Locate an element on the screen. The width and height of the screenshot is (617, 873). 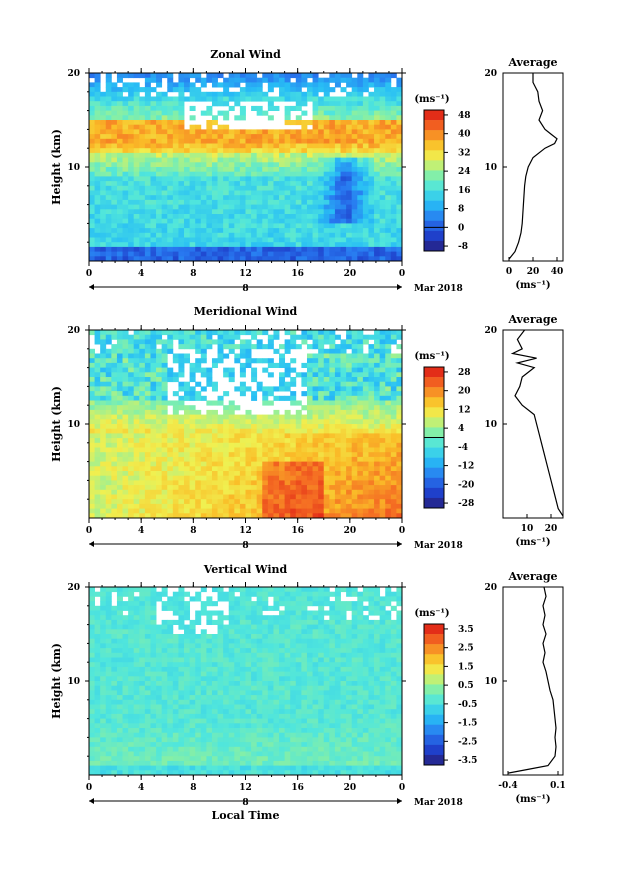
colorbar-bin is located at coordinates (434, 226).